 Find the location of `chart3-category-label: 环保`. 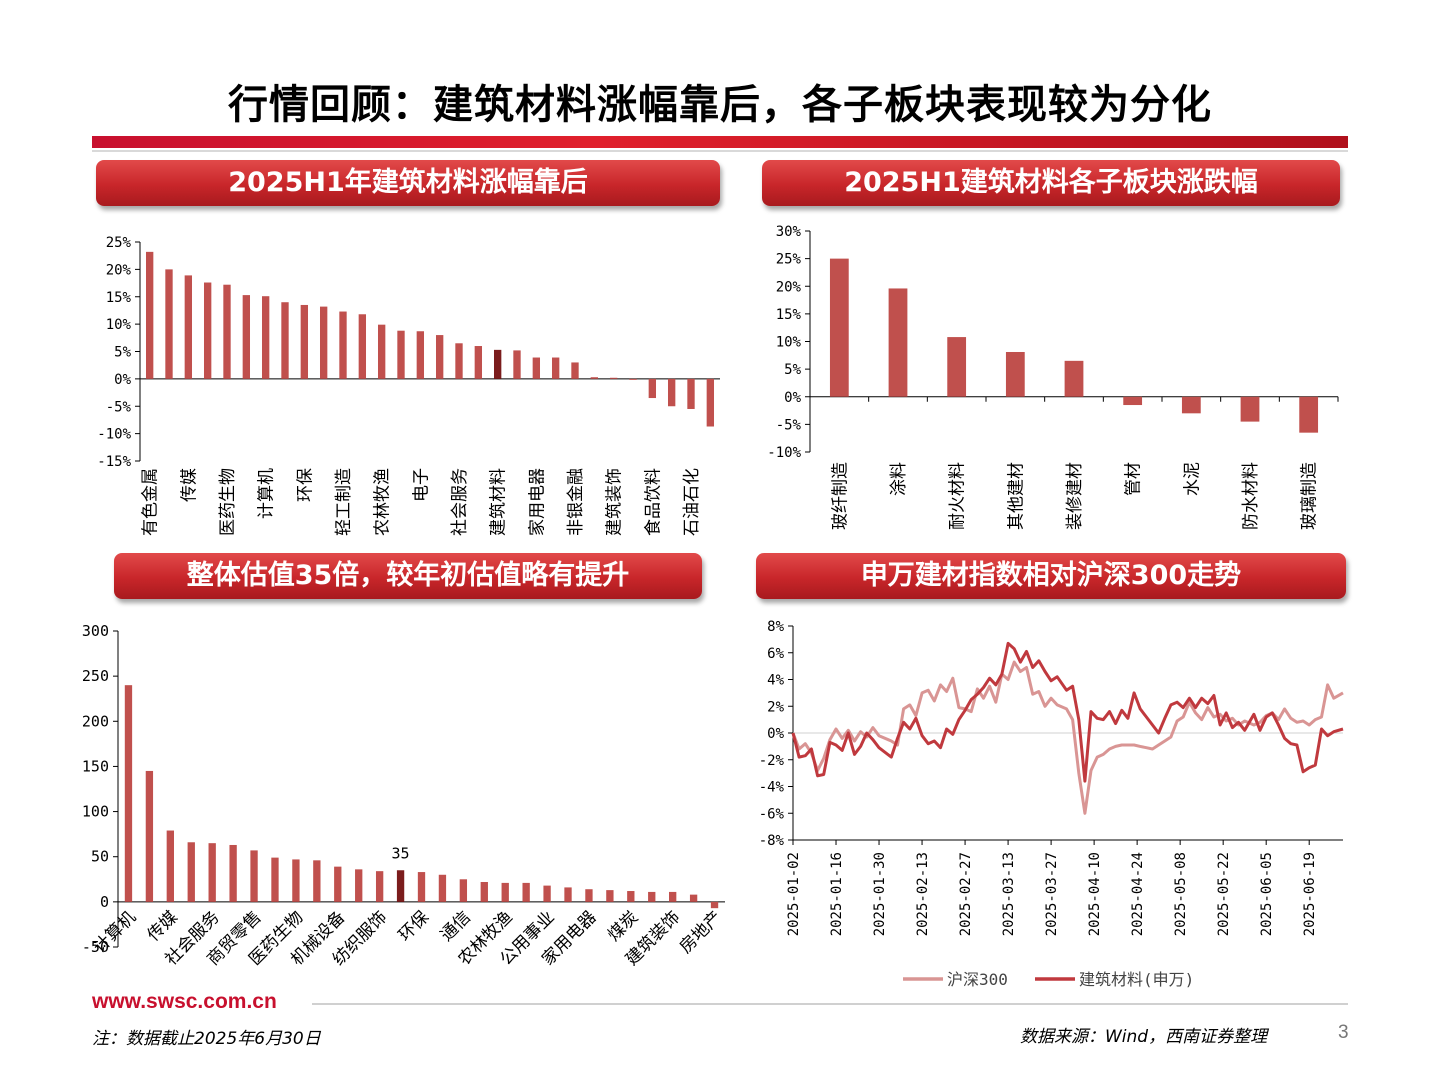

chart3-category-label: 环保 is located at coordinates (414, 926).